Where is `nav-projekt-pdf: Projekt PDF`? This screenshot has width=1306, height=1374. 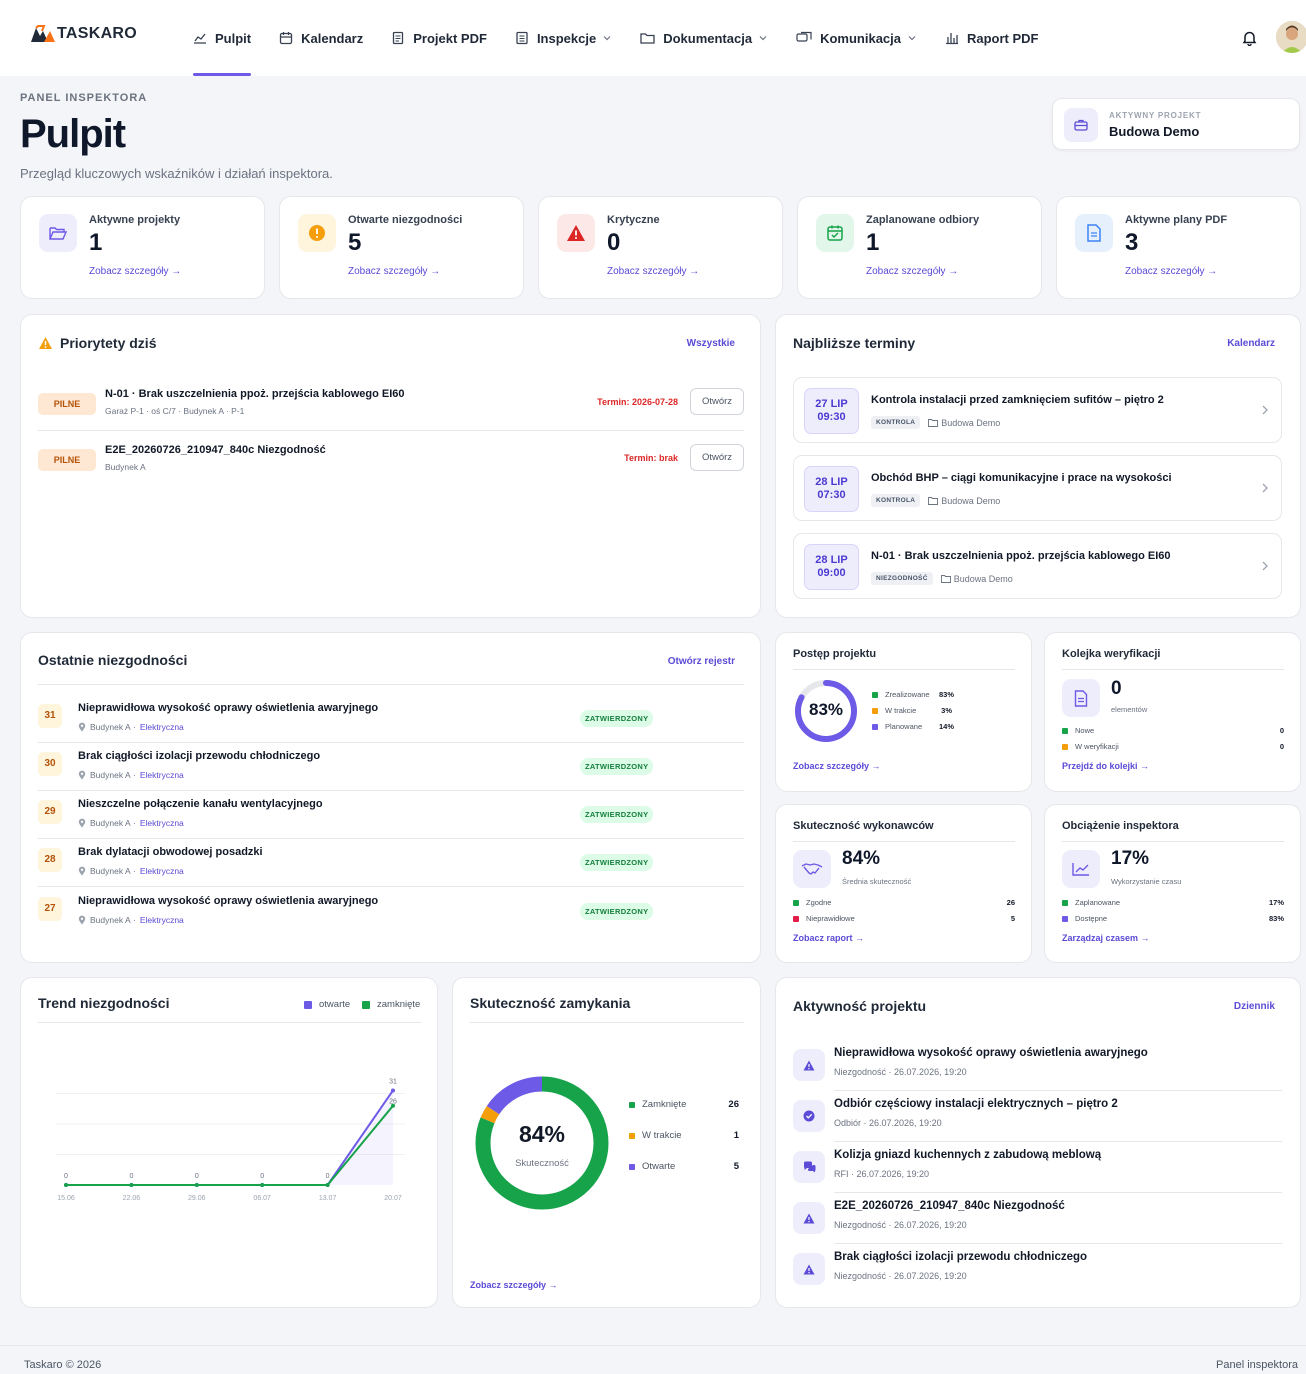
nav-projekt-pdf: Projekt PDF is located at coordinates (439, 38).